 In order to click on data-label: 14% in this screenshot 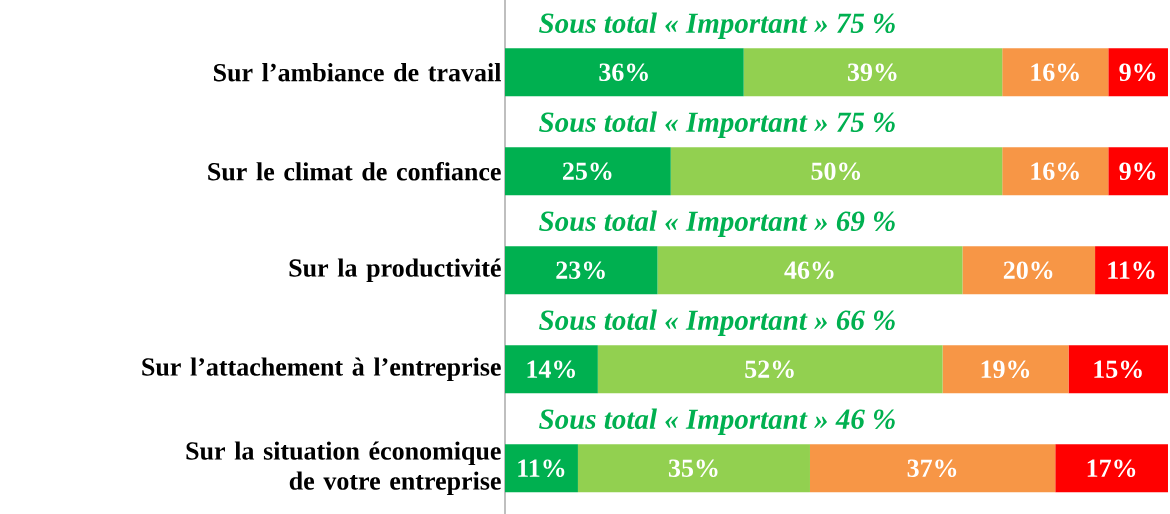, I will do `click(551, 369)`.